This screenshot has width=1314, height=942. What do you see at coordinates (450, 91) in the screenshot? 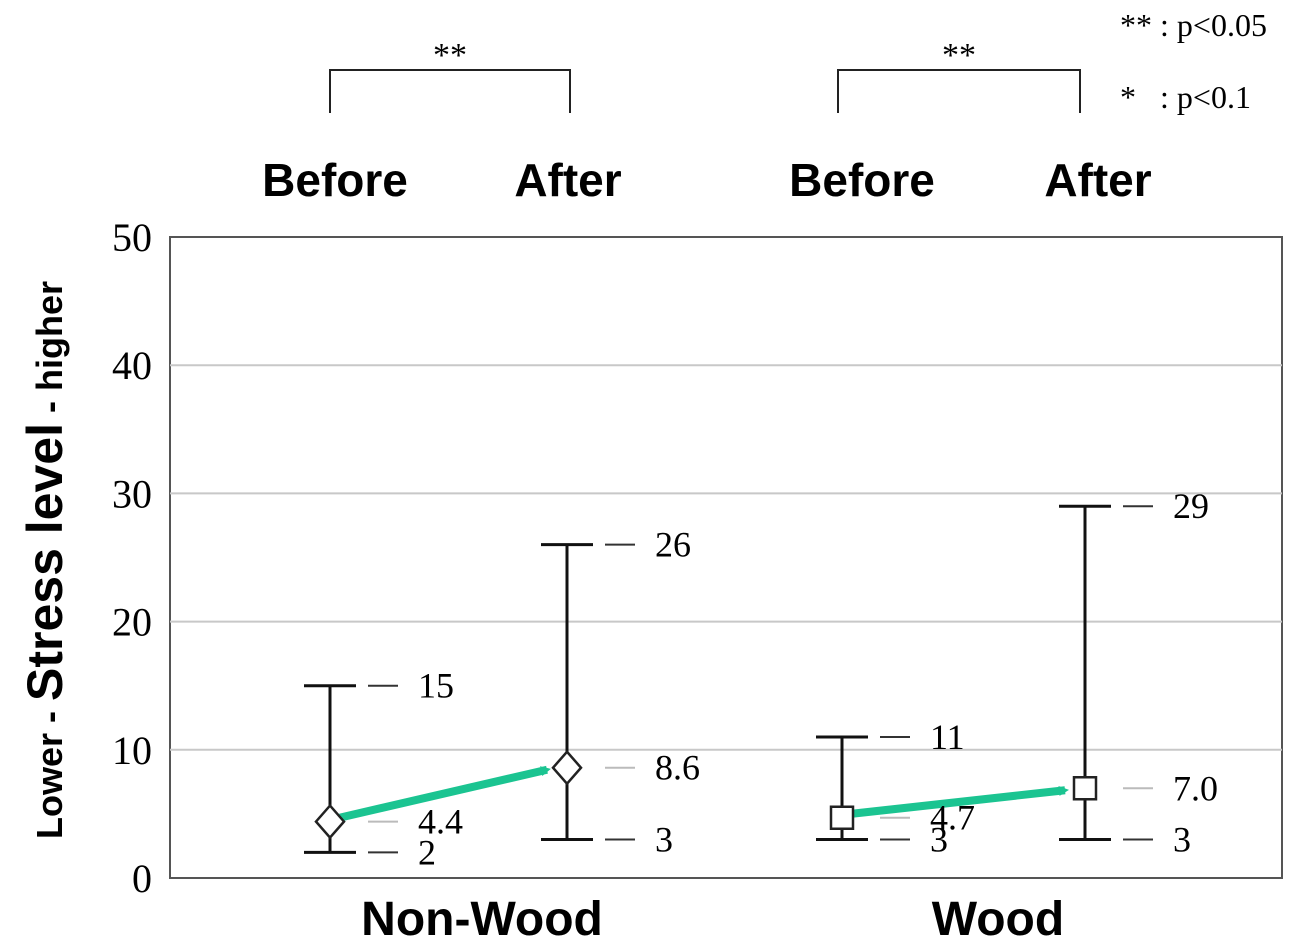
I see `bracket-non-wood` at bounding box center [450, 91].